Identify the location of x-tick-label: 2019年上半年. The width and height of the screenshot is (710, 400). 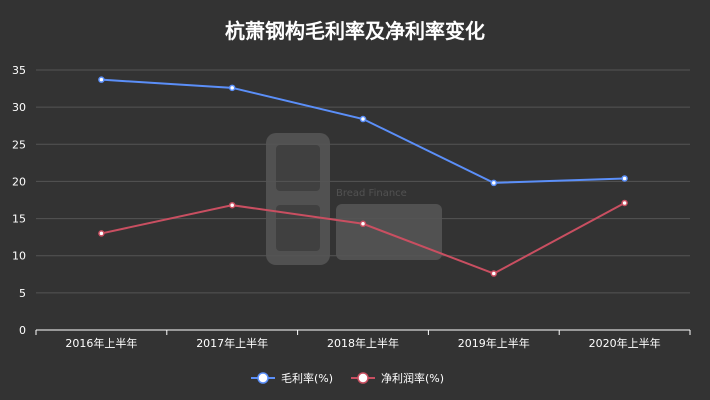
(494, 343).